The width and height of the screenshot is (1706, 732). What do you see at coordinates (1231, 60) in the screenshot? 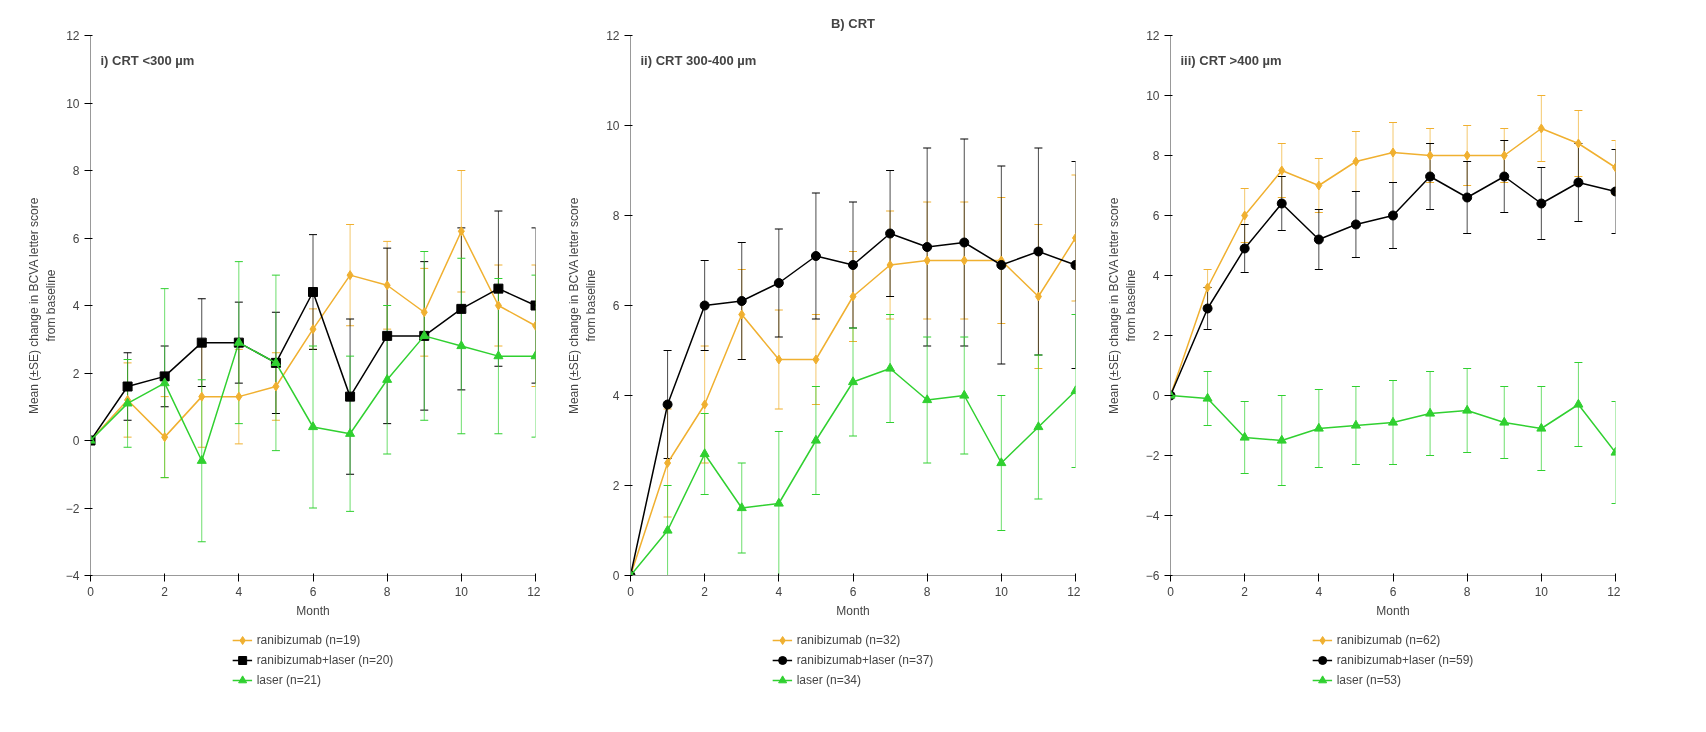
I see `annotation: iii) CRT >400 µm` at bounding box center [1231, 60].